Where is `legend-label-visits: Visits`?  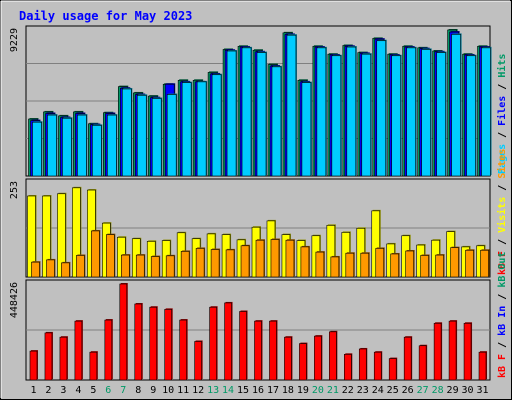
legend-label-visits: Visits is located at coordinates (502, 215).